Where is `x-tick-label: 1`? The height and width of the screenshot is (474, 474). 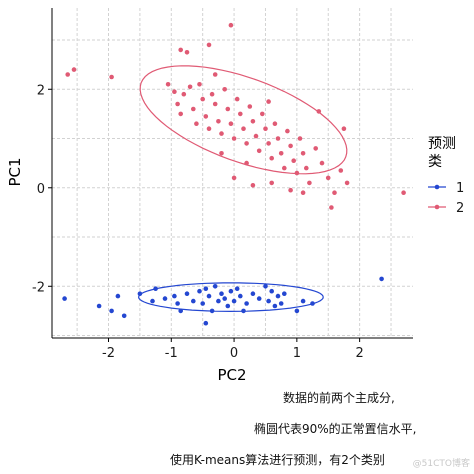 x-tick-label: 1 is located at coordinates (297, 353).